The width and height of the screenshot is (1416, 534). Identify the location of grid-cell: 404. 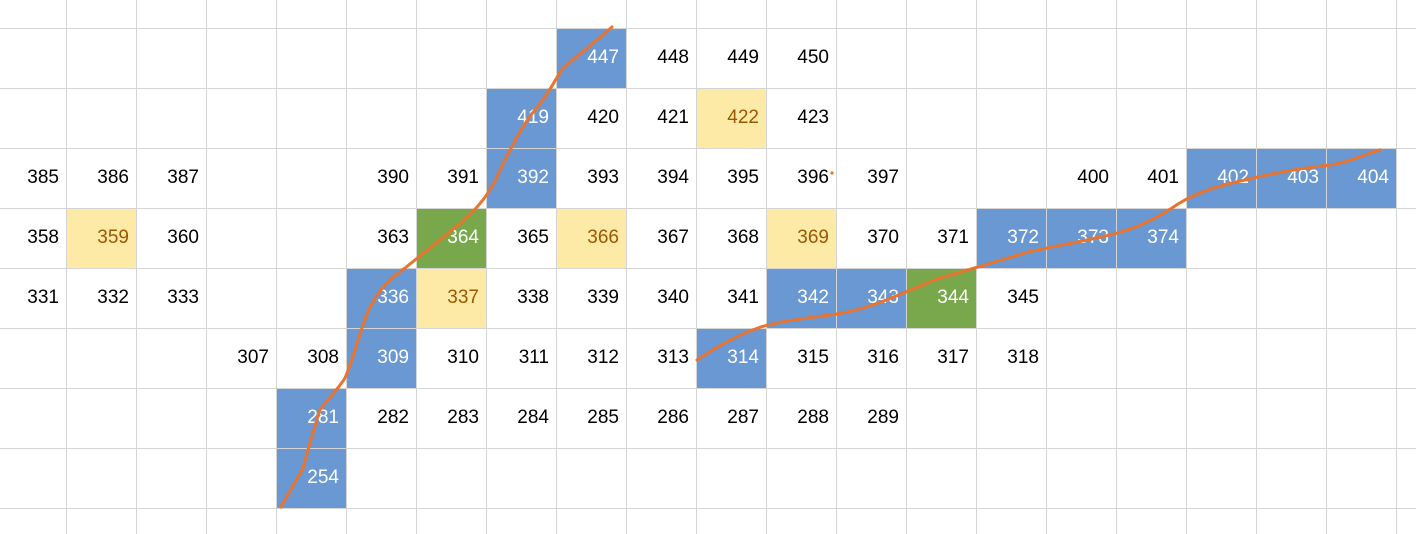
(1361, 178).